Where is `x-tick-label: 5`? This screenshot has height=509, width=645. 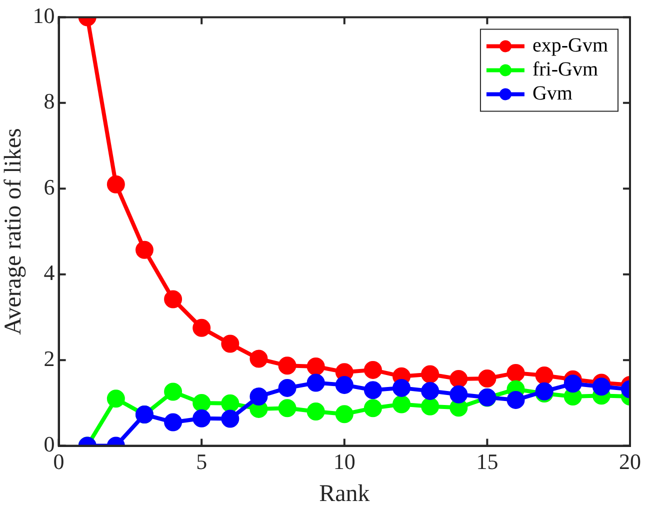 x-tick-label: 5 is located at coordinates (202, 461).